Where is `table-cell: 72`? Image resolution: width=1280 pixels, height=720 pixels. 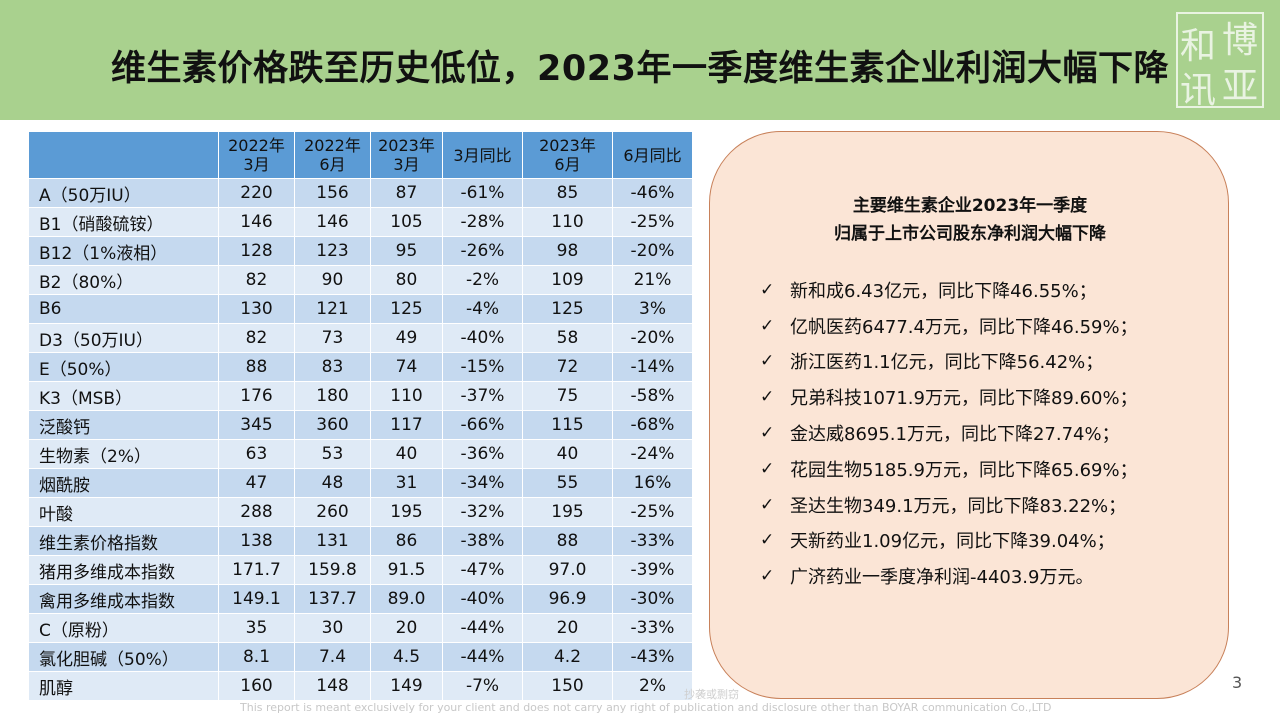 table-cell: 72 is located at coordinates (567, 367).